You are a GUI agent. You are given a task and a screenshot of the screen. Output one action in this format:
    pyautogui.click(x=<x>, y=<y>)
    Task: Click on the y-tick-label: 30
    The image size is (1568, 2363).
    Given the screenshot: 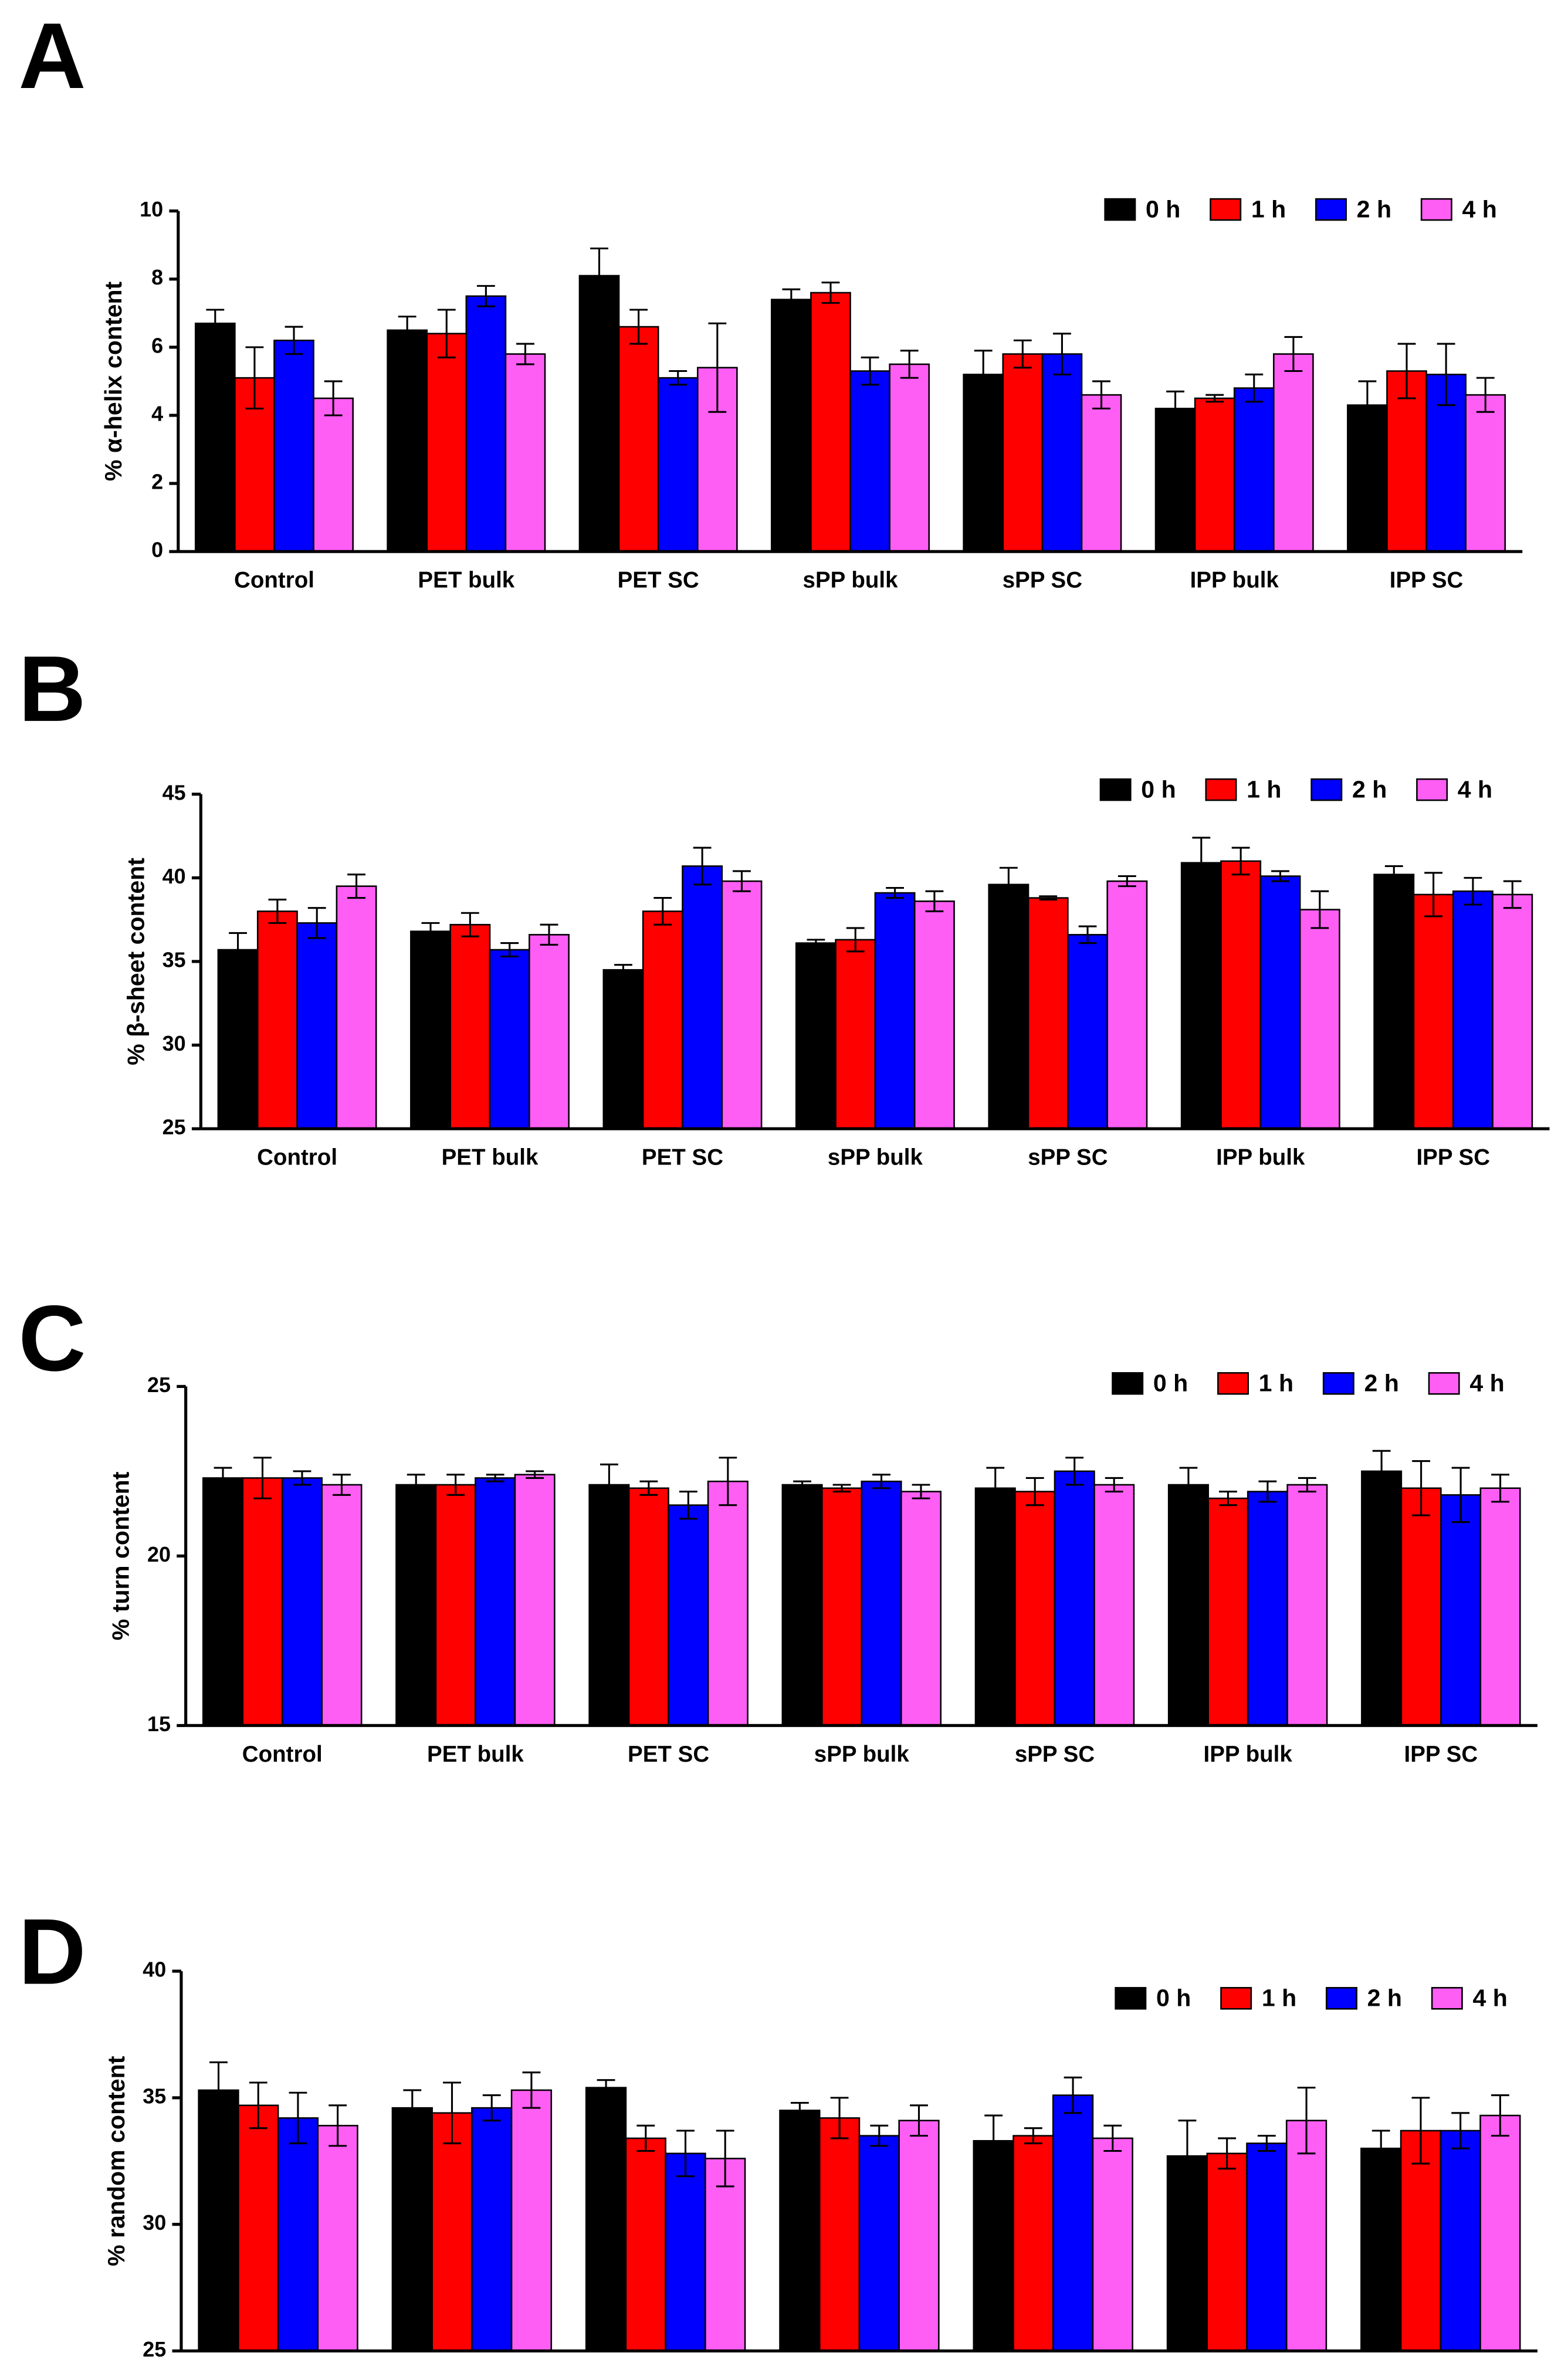 What is the action you would take?
    pyautogui.click(x=154, y=2222)
    